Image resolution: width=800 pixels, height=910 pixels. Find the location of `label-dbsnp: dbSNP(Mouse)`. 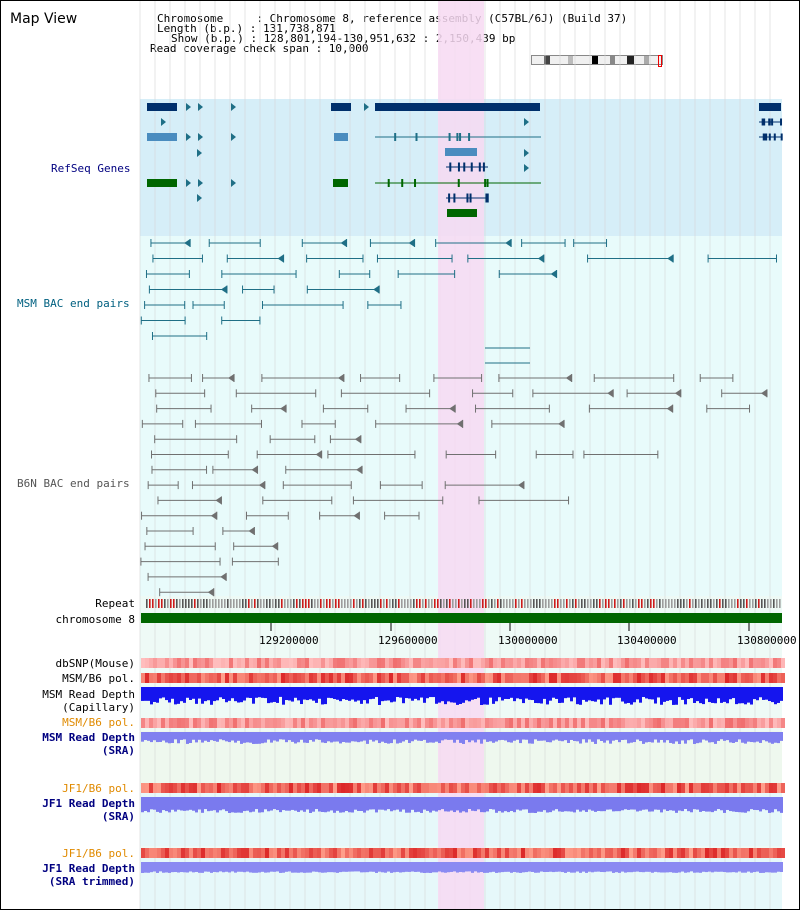

label-dbsnp: dbSNP(Mouse) is located at coordinates (95, 663).